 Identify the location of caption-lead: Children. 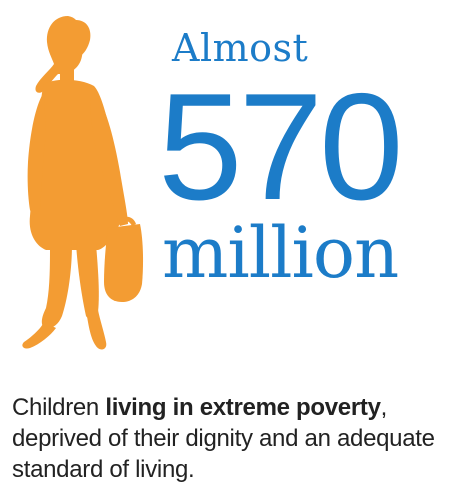
(59, 407).